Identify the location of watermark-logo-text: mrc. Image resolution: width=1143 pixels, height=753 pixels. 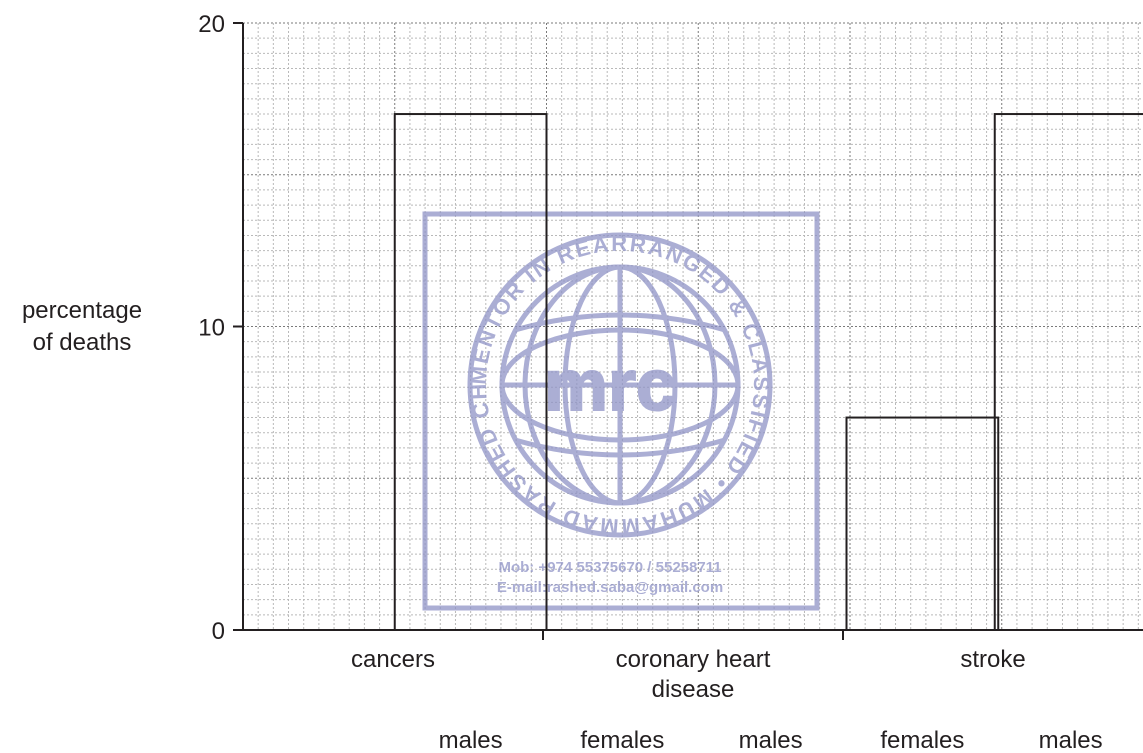
(610, 386).